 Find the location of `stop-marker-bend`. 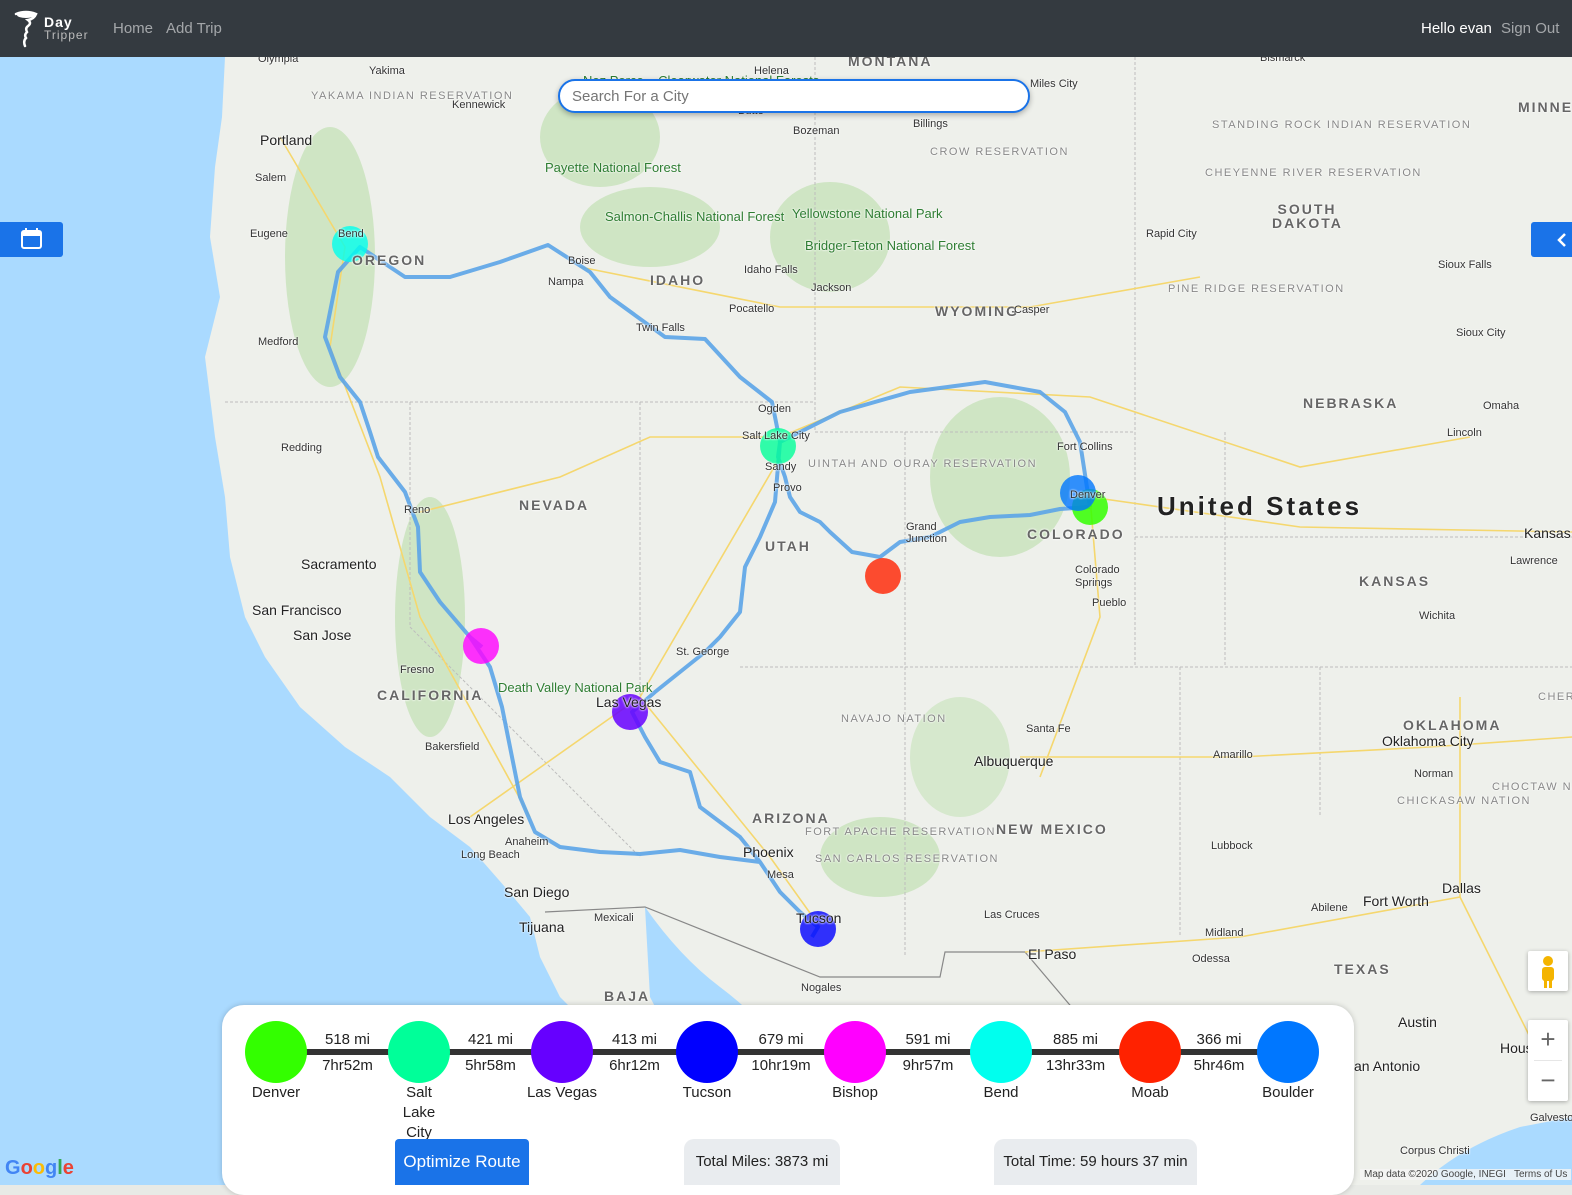

stop-marker-bend is located at coordinates (1001, 1052).